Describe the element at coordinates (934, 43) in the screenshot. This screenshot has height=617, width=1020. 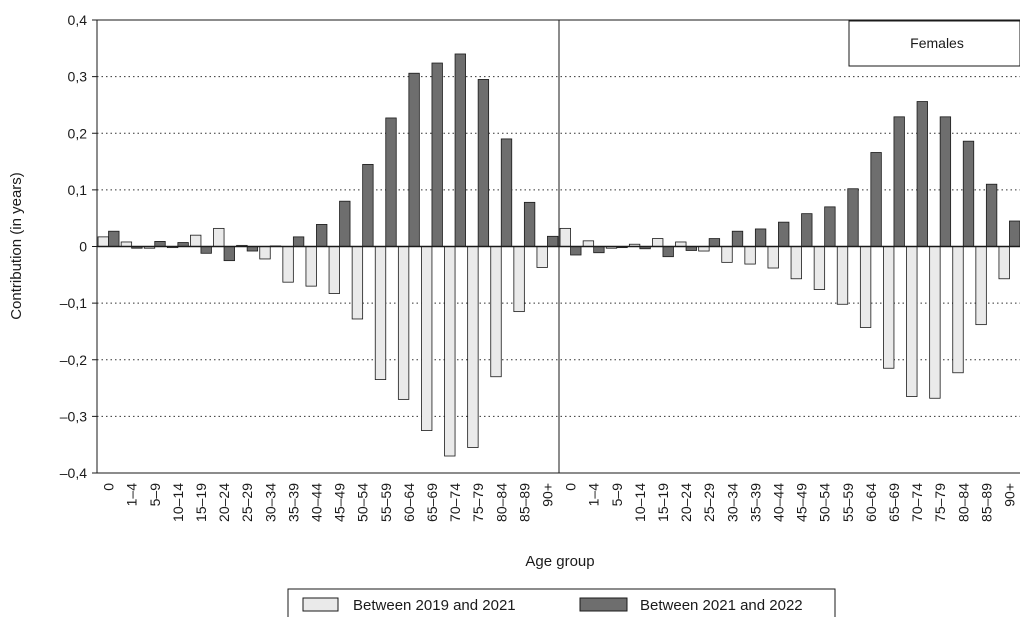
I see `panel-label-box: Females` at that location.